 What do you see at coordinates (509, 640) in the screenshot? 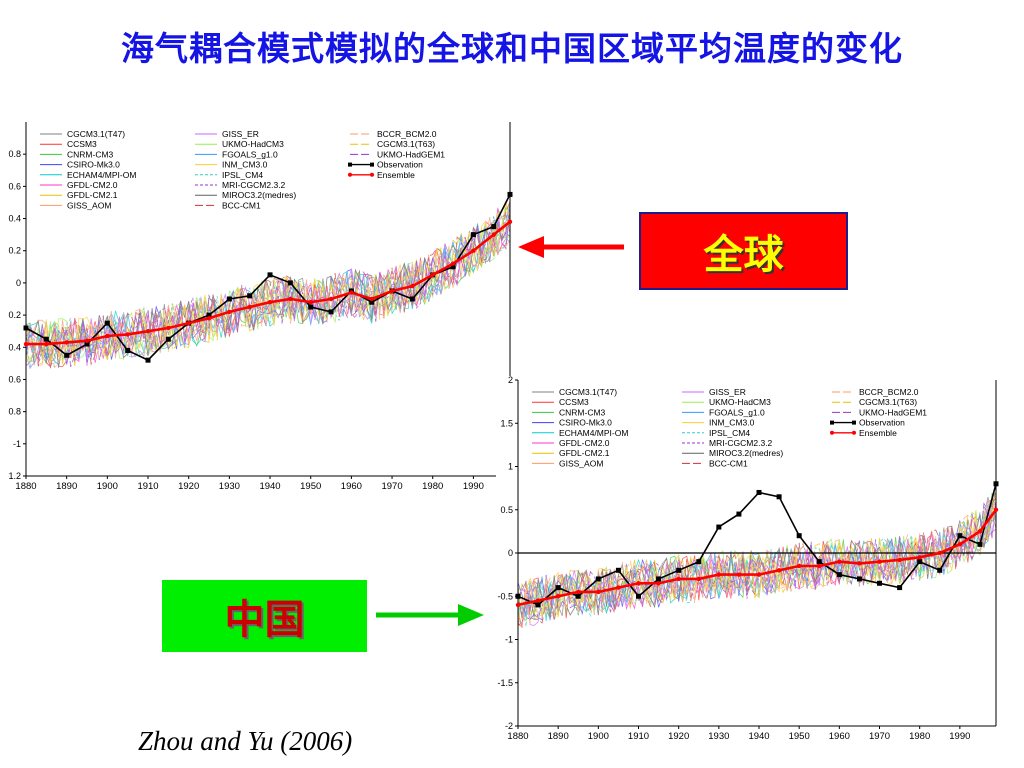
I see `y-tick-label: -1` at bounding box center [509, 640].